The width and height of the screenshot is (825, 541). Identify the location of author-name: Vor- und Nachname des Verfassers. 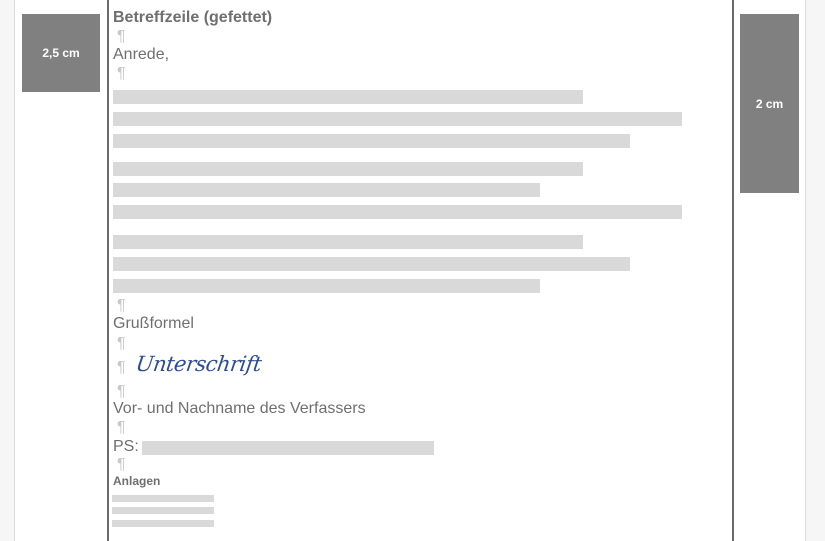
(239, 408).